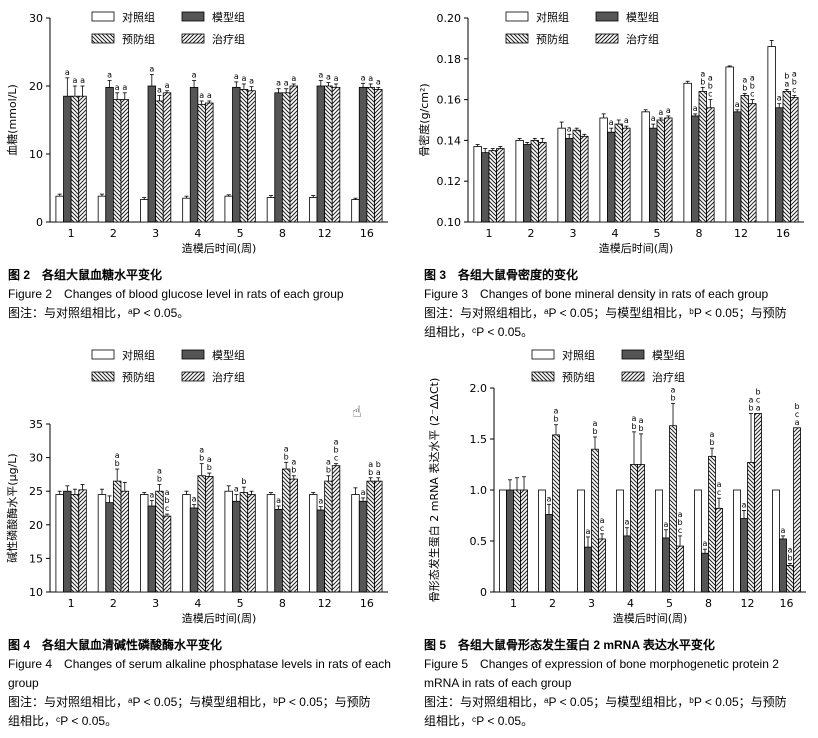  Describe the element at coordinates (605, 702) in the screenshot. I see `figure-5-note-line-1: 图注：与对照组相比，ᵃP < 0.05；与模型组相比，ᵇP < 0.05；与预防` at that location.